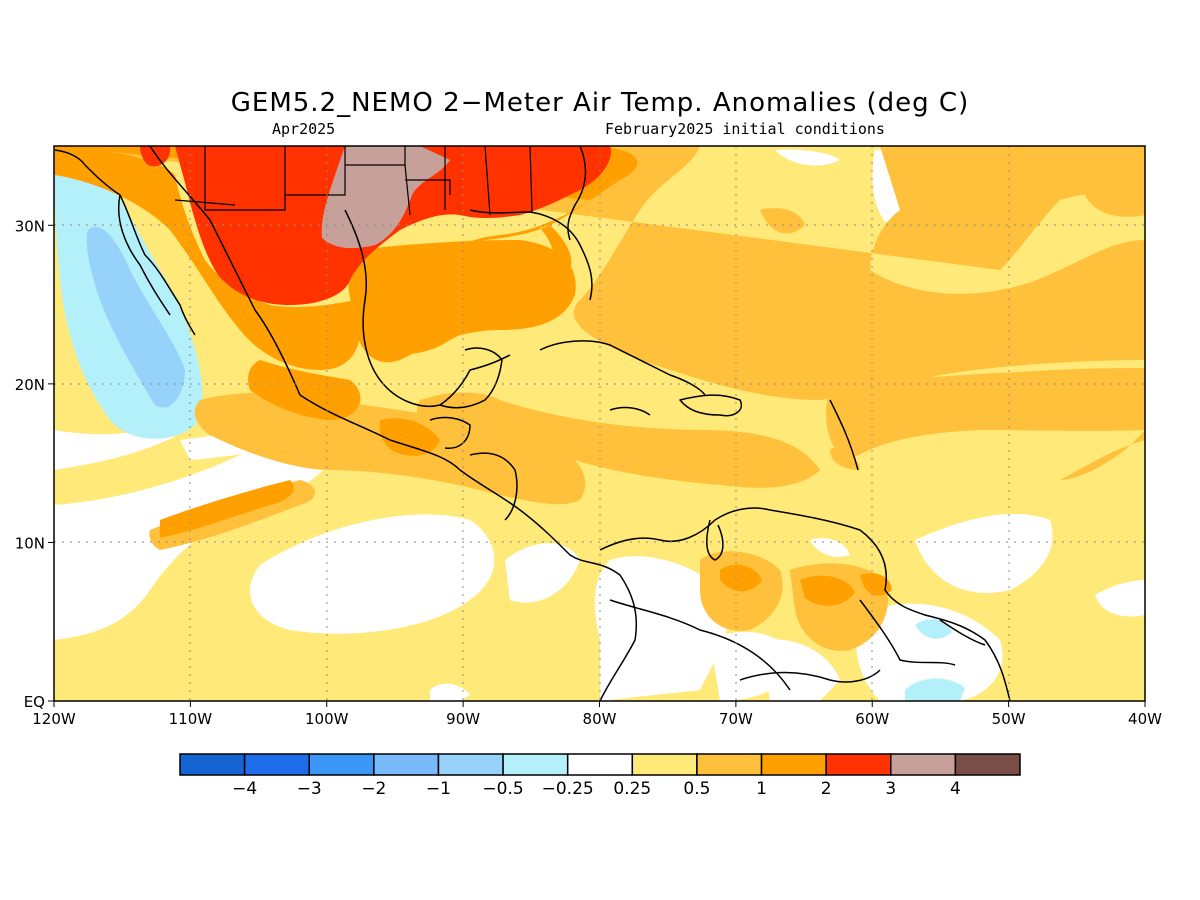  What do you see at coordinates (761, 789) in the screenshot?
I see `colorbar-label: 1` at bounding box center [761, 789].